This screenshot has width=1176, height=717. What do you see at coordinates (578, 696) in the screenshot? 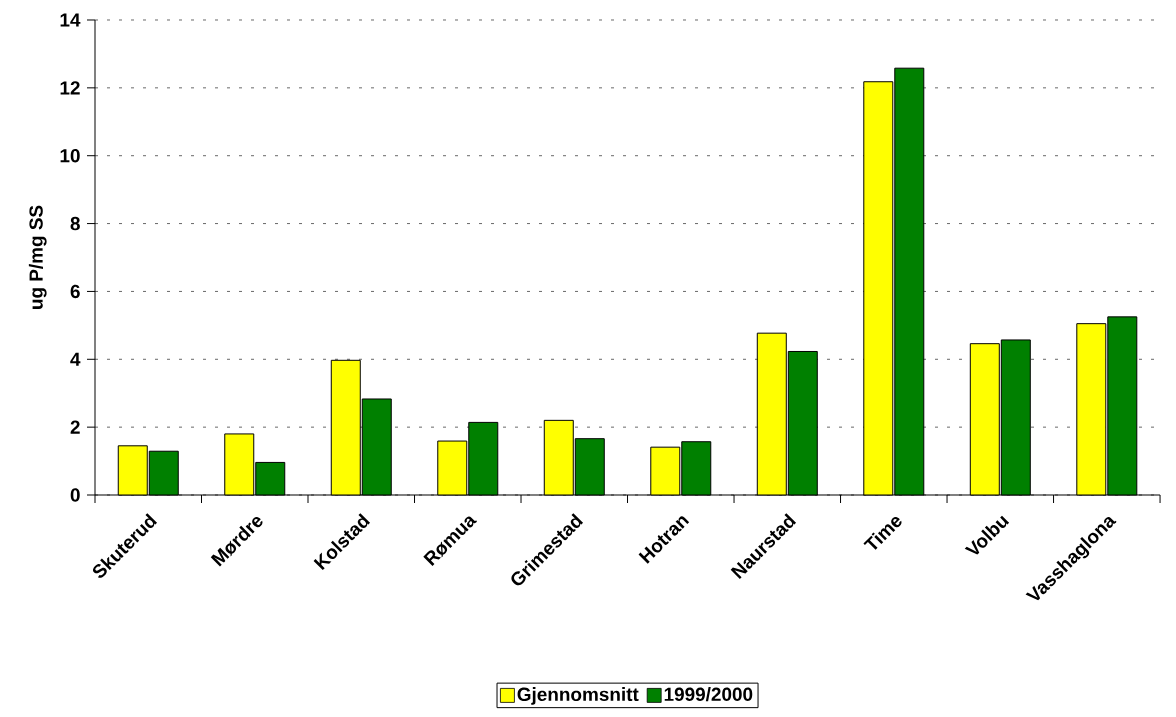
I see `legend-label: Gjennomsnitt` at bounding box center [578, 696].